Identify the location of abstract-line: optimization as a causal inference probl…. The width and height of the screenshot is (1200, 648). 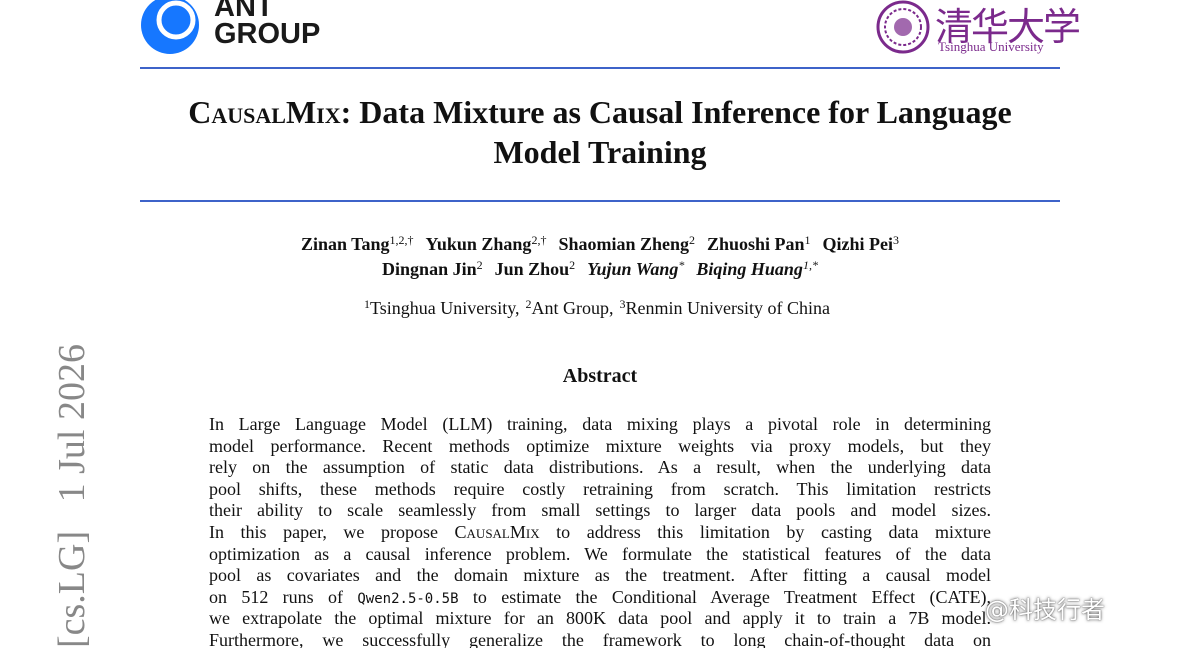
(600, 554).